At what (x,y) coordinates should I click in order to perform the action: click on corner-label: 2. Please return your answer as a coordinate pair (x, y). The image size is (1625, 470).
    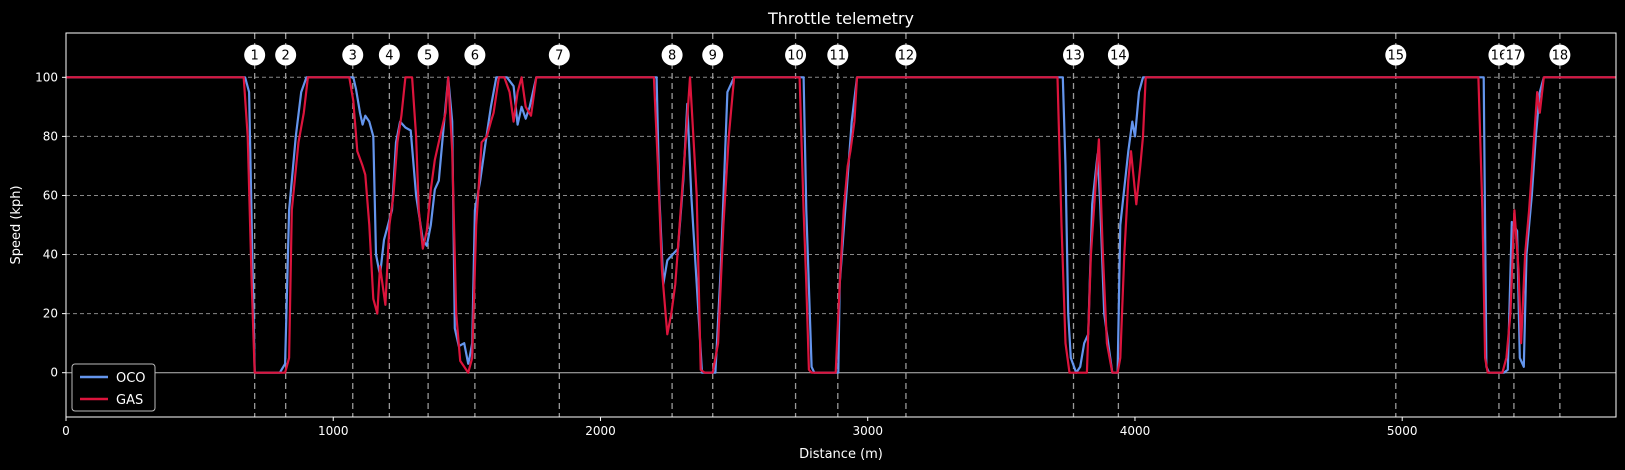
    Looking at the image, I should click on (286, 56).